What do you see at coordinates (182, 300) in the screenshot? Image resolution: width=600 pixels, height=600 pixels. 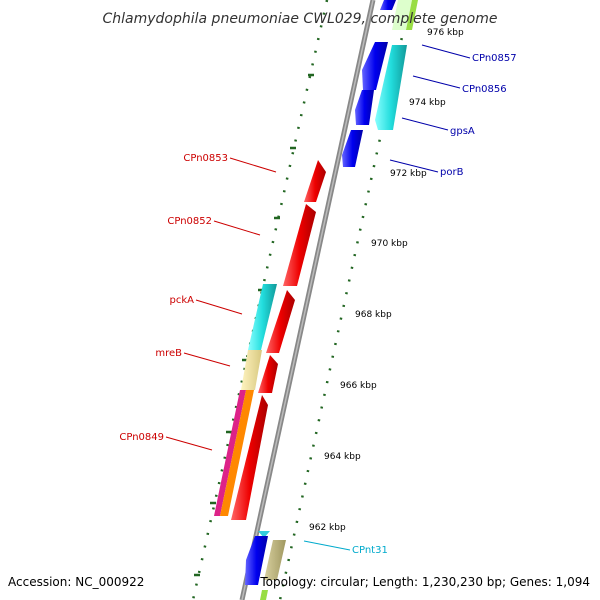 I see `gene-label-pckA: pckA` at bounding box center [182, 300].